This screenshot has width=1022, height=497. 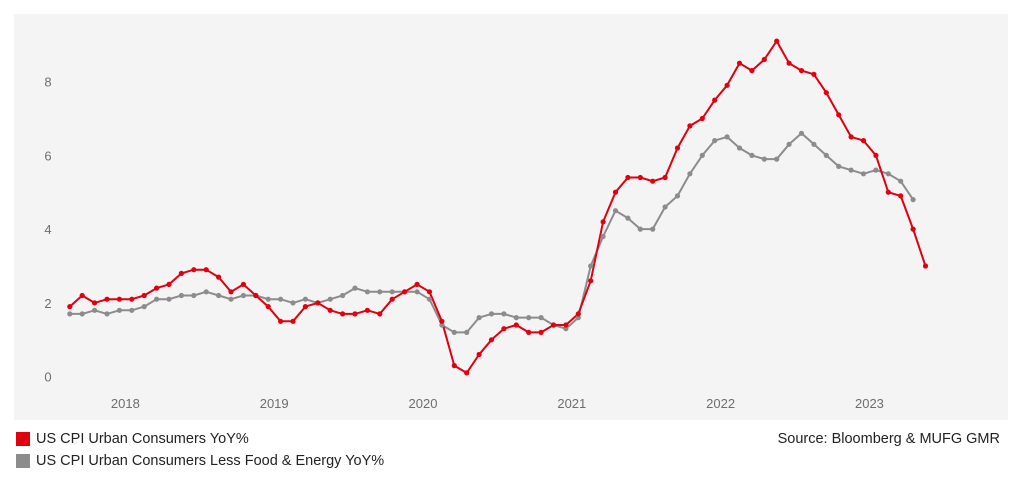 I want to click on y-tick-label: 0, so click(x=47, y=377).